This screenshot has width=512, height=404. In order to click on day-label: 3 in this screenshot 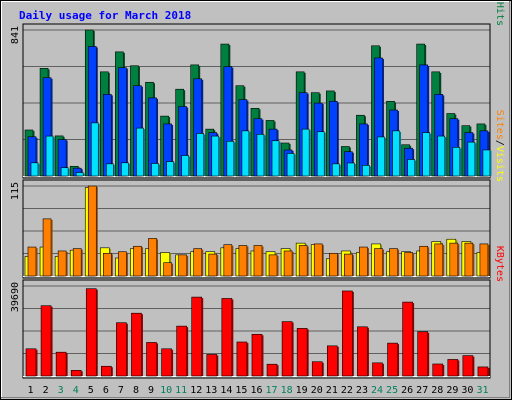, I will do `click(61, 390)`.